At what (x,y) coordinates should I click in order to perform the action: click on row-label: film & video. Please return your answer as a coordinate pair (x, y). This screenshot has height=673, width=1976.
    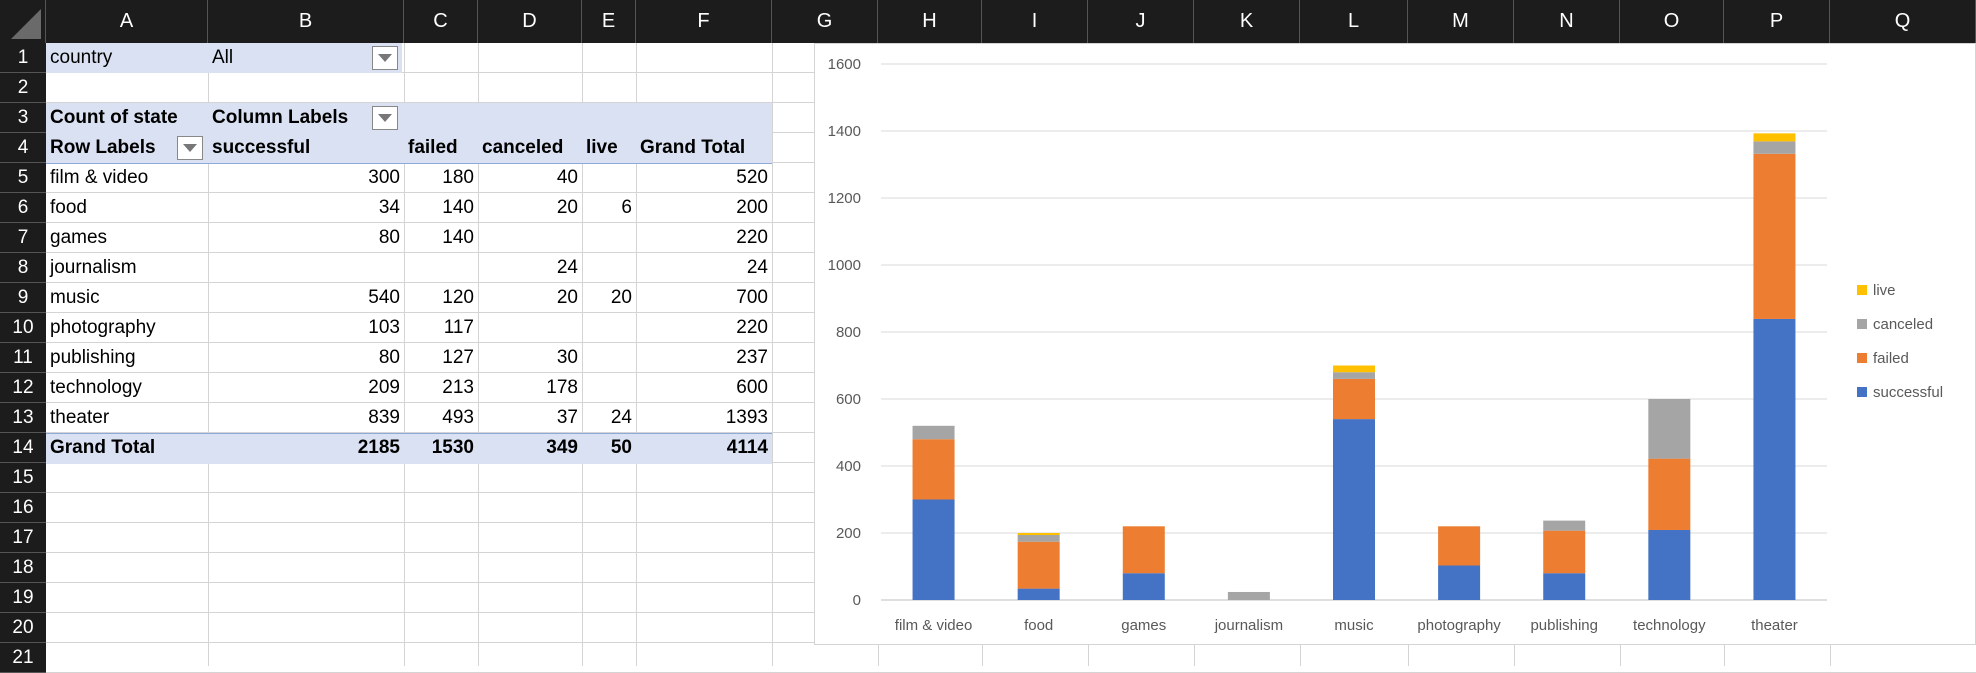
    Looking at the image, I should click on (99, 177).